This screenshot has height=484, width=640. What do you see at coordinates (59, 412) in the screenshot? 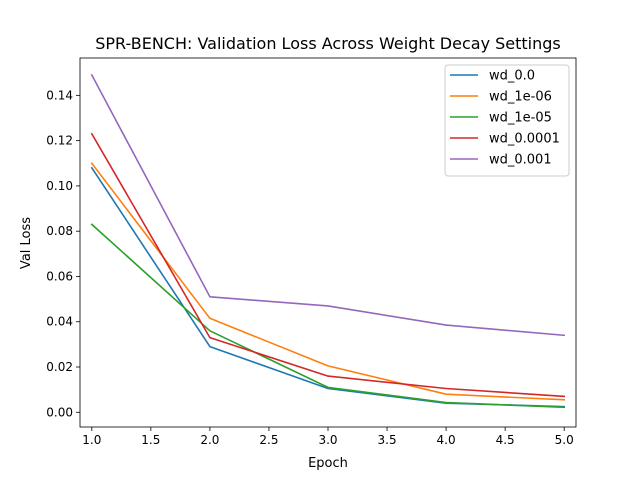
I see `y-tick-label-0: 0.00` at bounding box center [59, 412].